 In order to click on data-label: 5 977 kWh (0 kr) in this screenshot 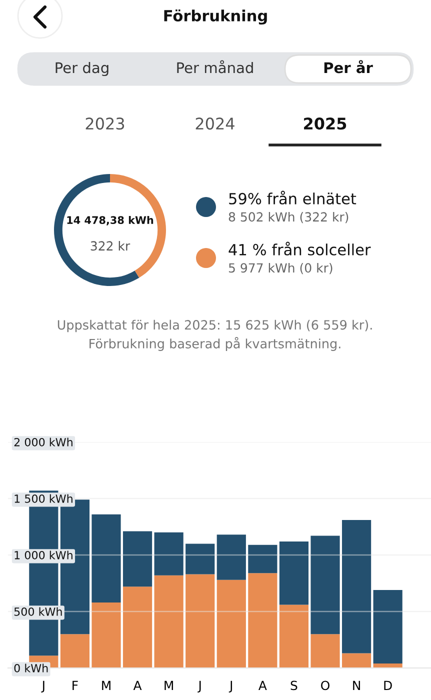, I will do `click(280, 268)`.